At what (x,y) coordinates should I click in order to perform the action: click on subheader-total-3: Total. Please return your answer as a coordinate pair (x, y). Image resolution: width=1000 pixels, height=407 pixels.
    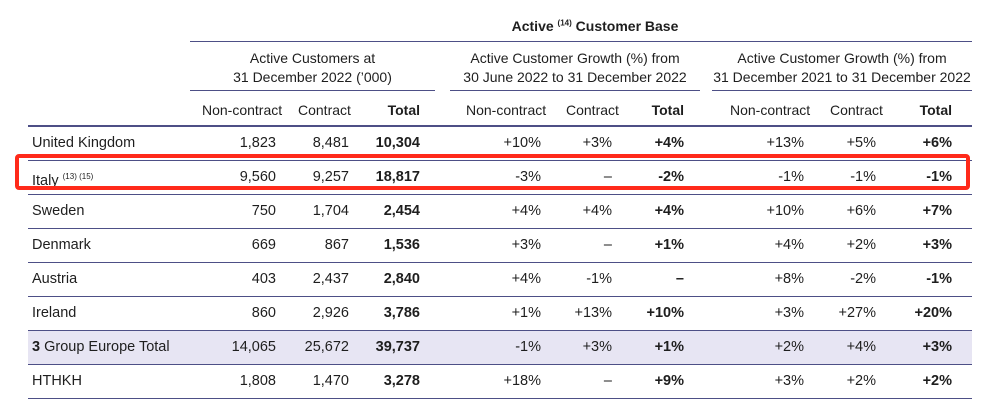
    Looking at the image, I should click on (935, 110).